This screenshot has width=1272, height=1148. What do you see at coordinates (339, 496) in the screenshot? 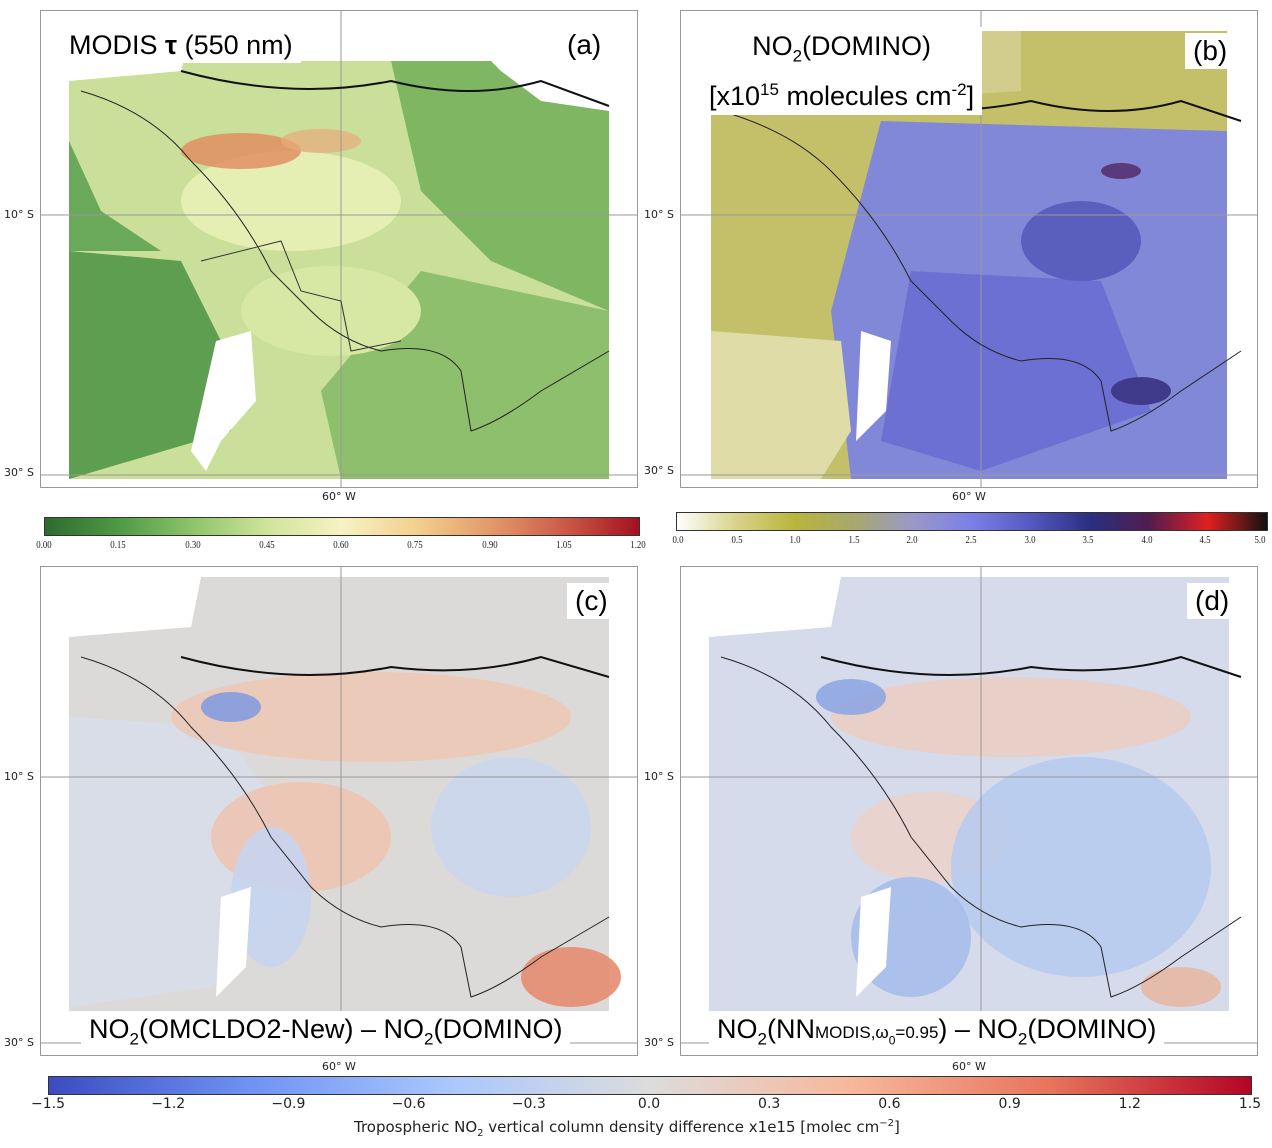
I see `lon-label-a: 60° W` at bounding box center [339, 496].